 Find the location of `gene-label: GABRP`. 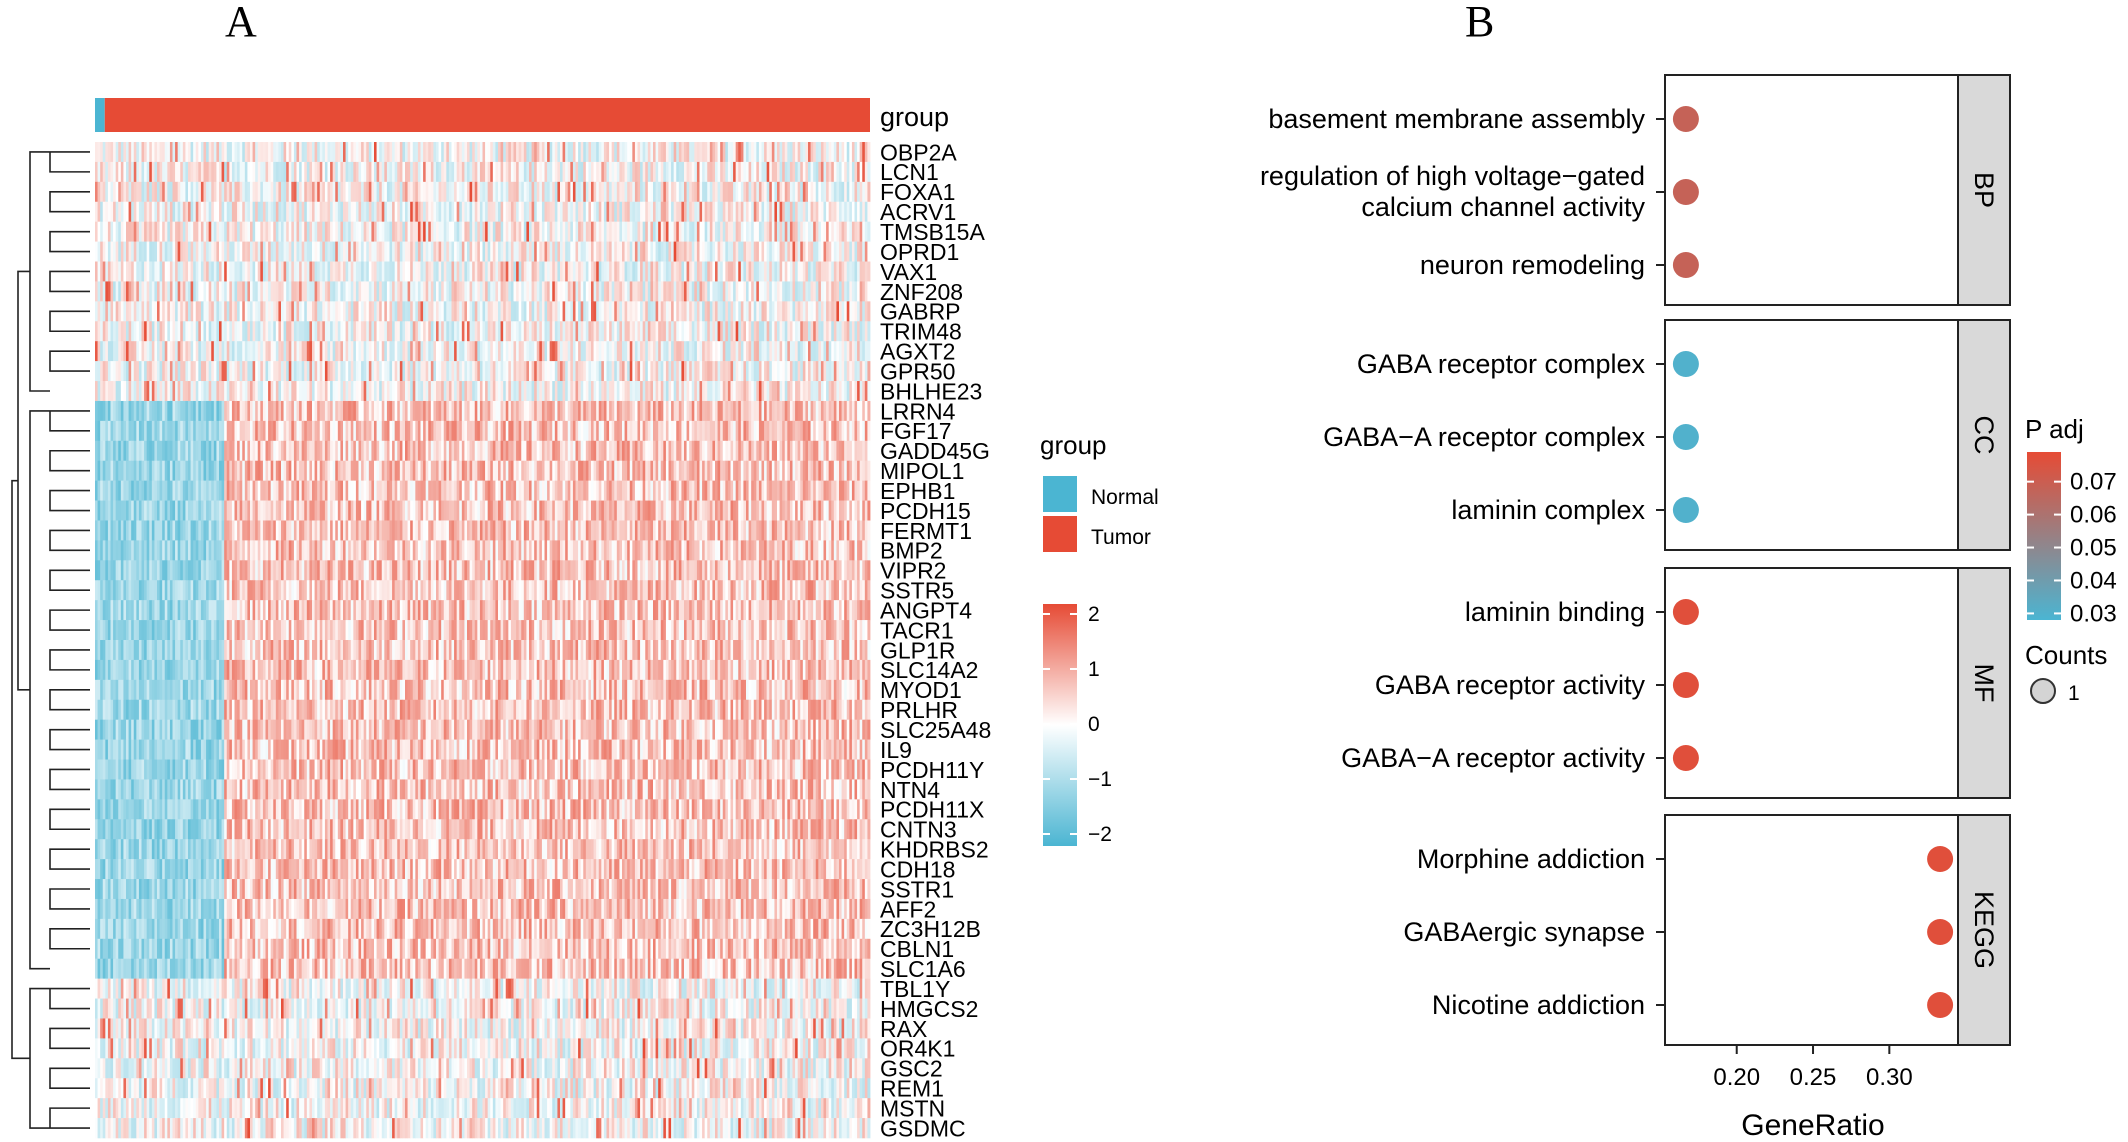

gene-label: GABRP is located at coordinates (920, 312).